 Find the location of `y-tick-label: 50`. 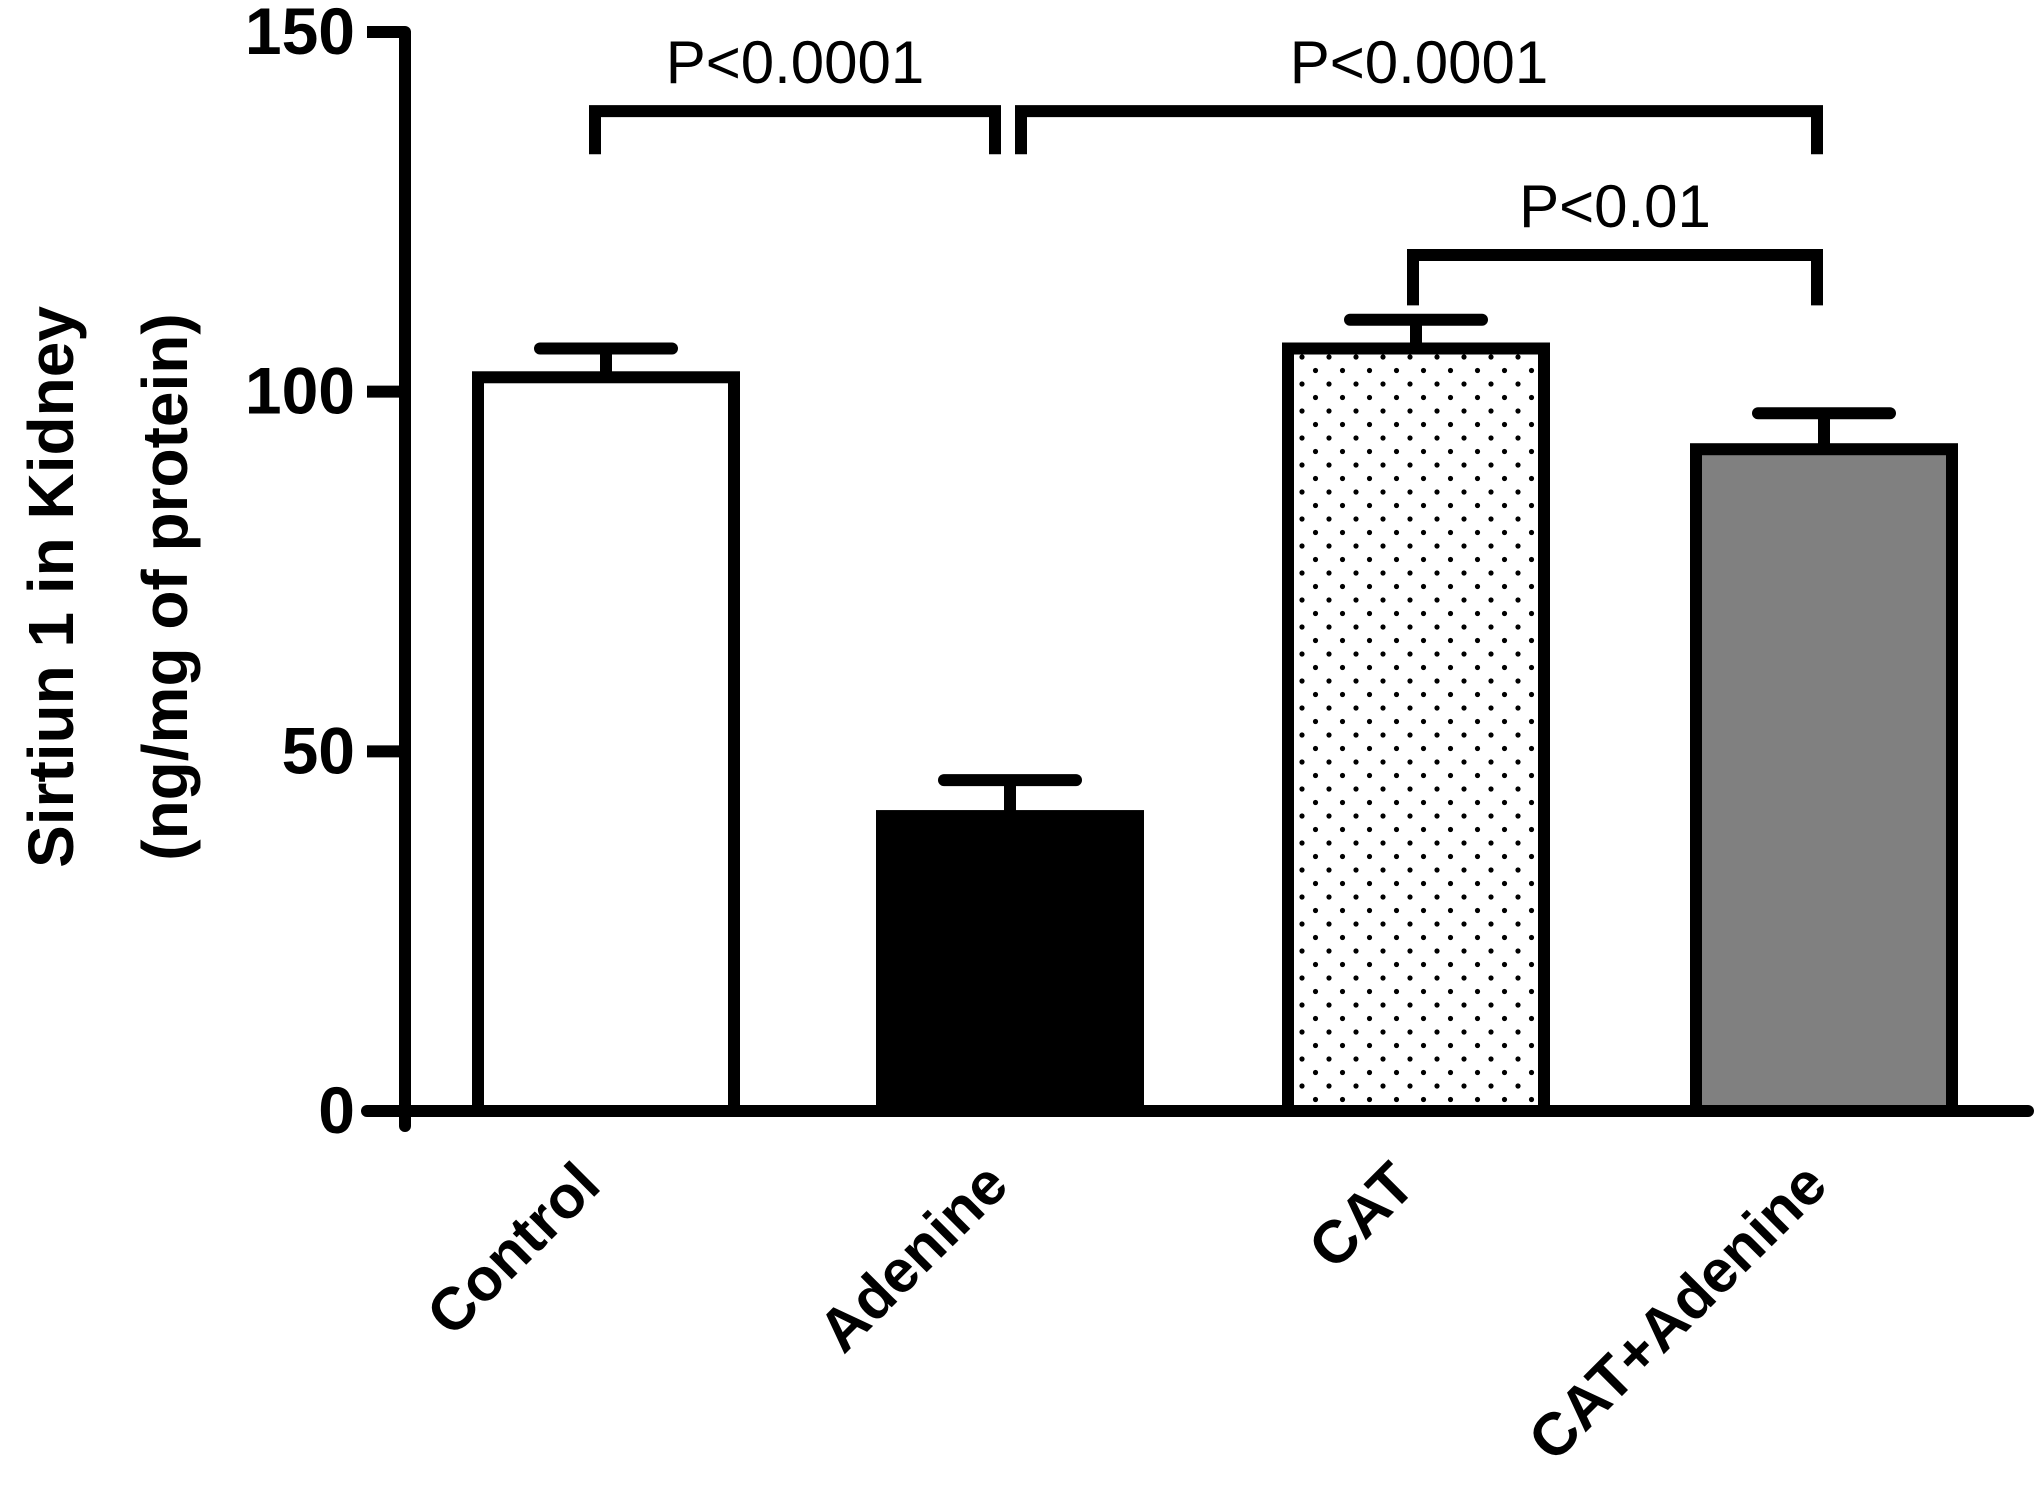

y-tick-label: 50 is located at coordinates (318, 750).